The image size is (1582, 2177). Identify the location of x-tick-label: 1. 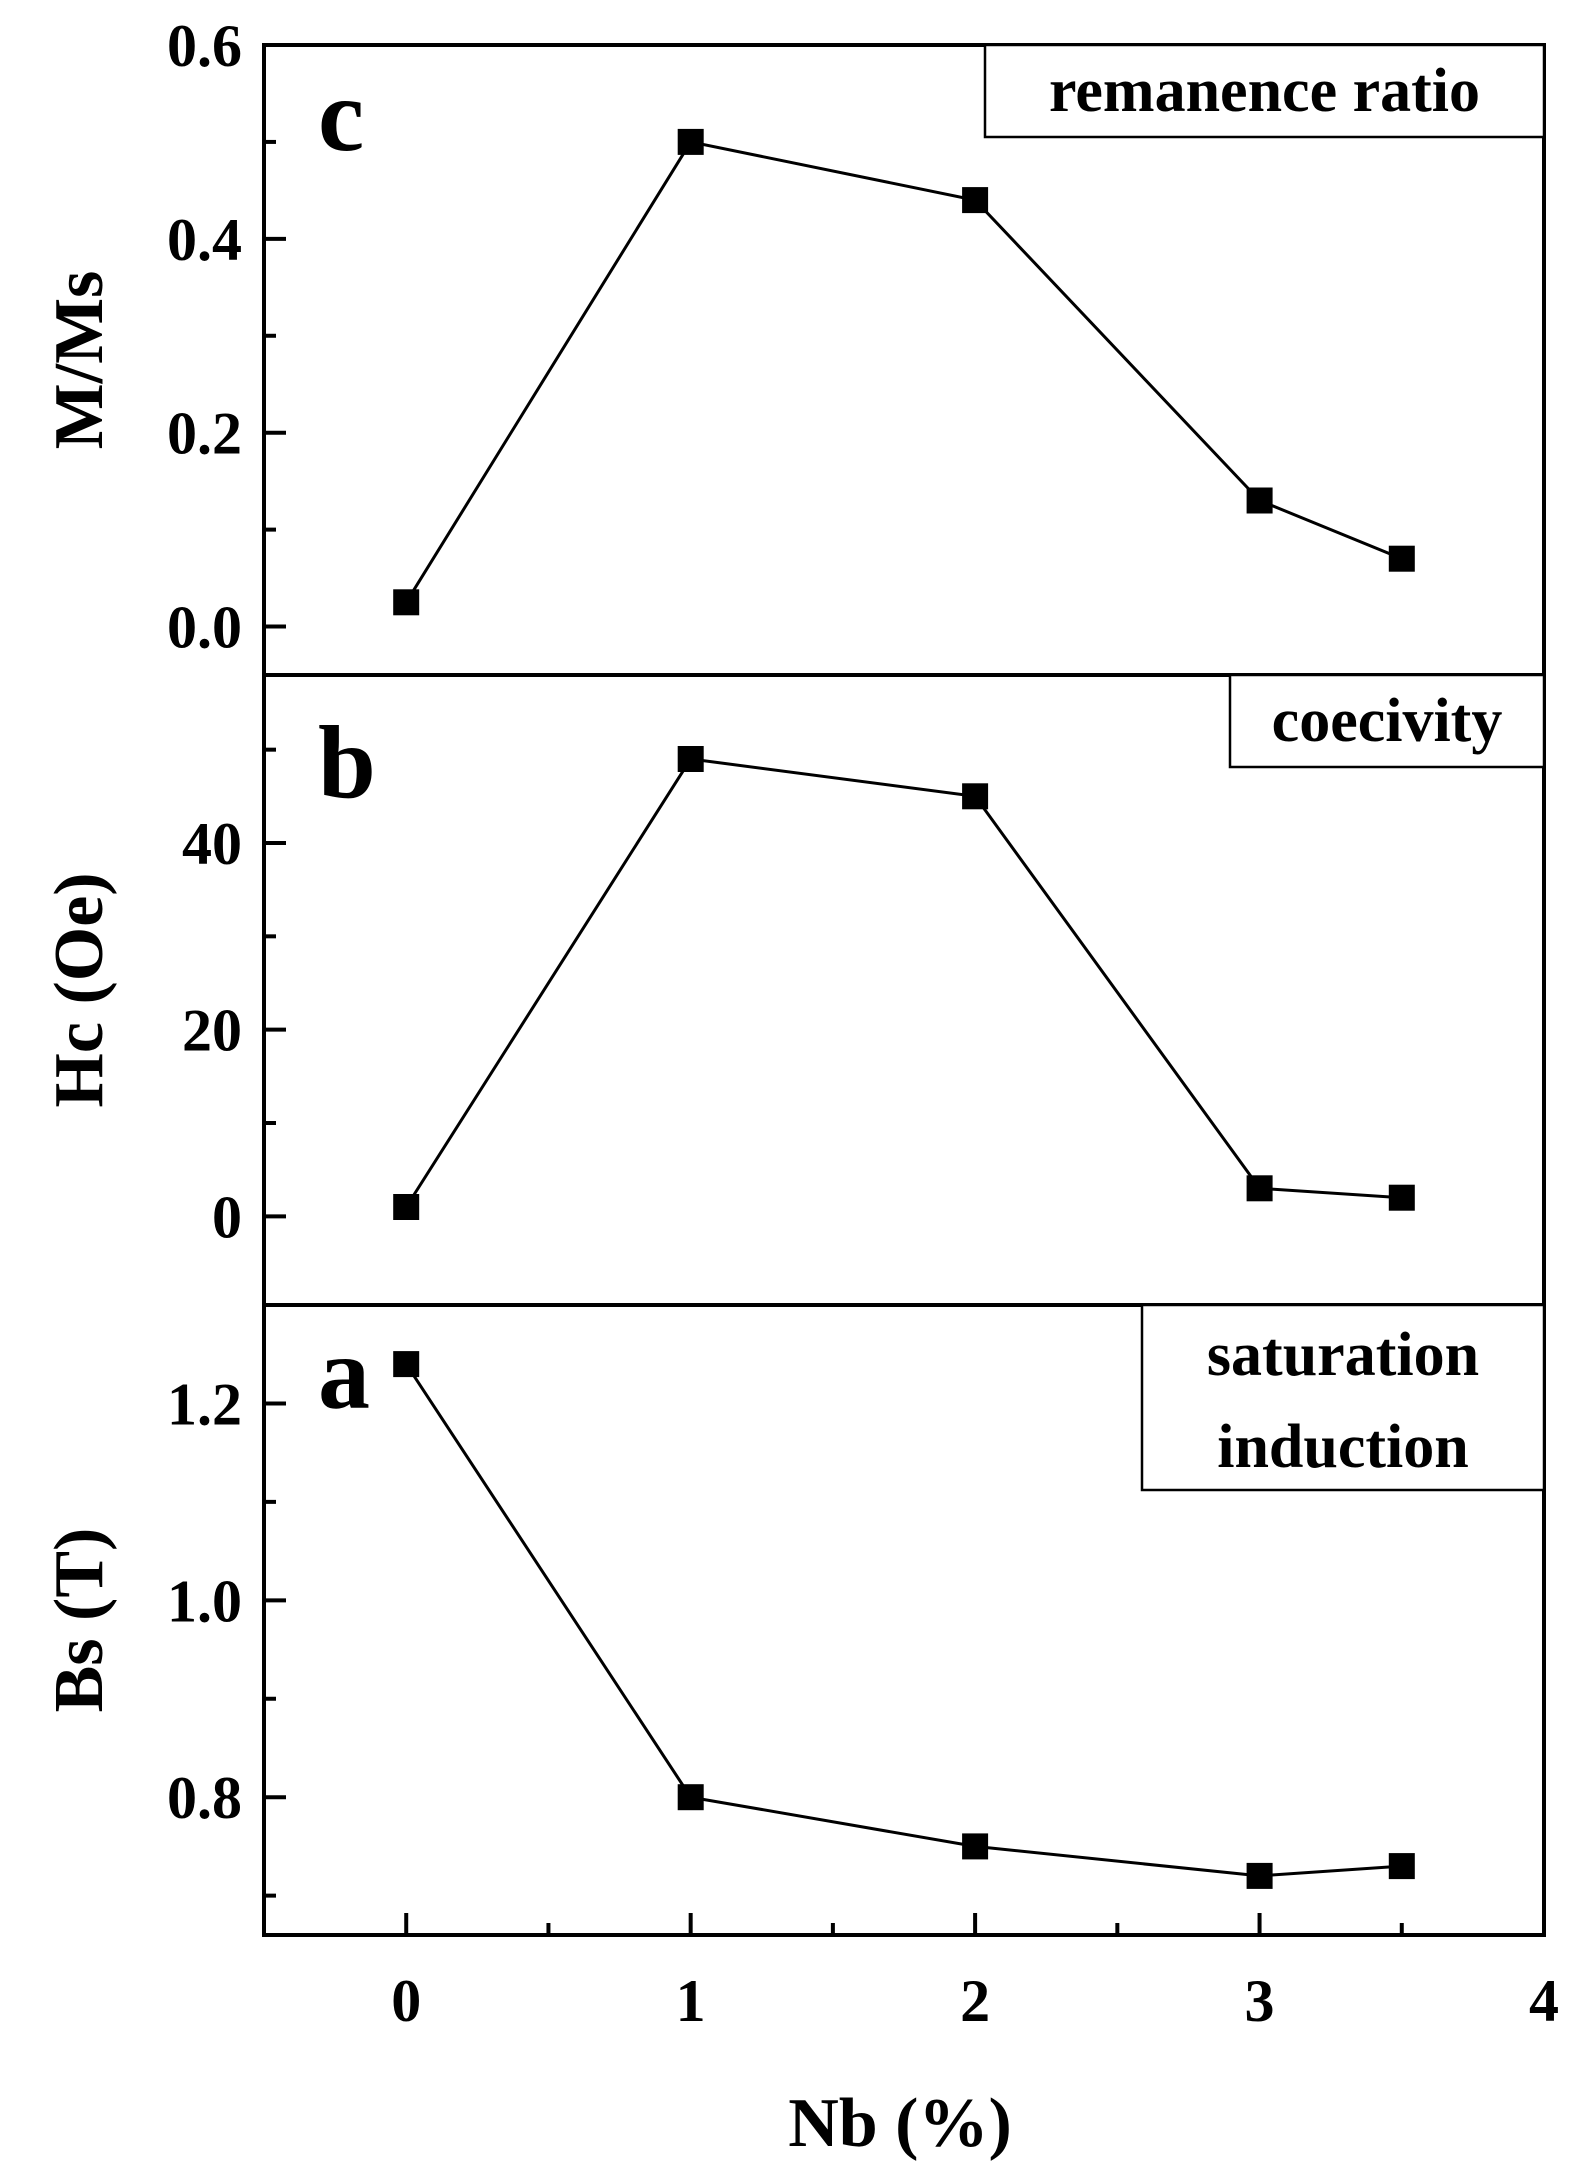
(691, 2001).